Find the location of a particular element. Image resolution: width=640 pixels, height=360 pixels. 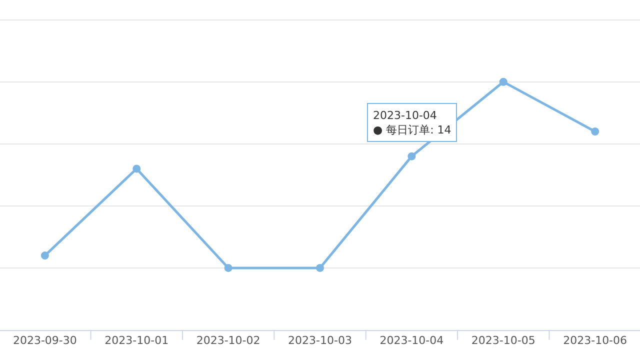

annotation: 2023-10-04 ● 每日订单: 14 is located at coordinates (412, 122).